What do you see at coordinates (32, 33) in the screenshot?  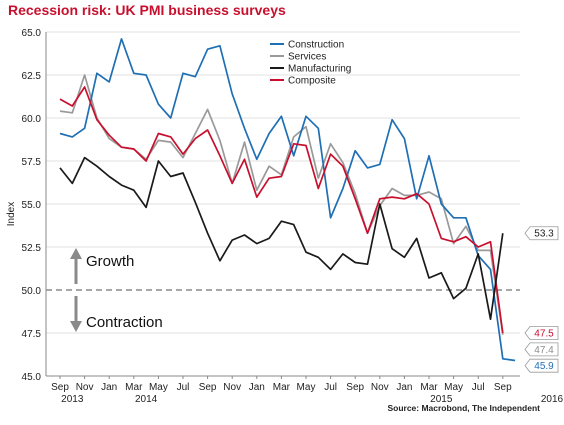 I see `y-tick-label: 65.0` at bounding box center [32, 33].